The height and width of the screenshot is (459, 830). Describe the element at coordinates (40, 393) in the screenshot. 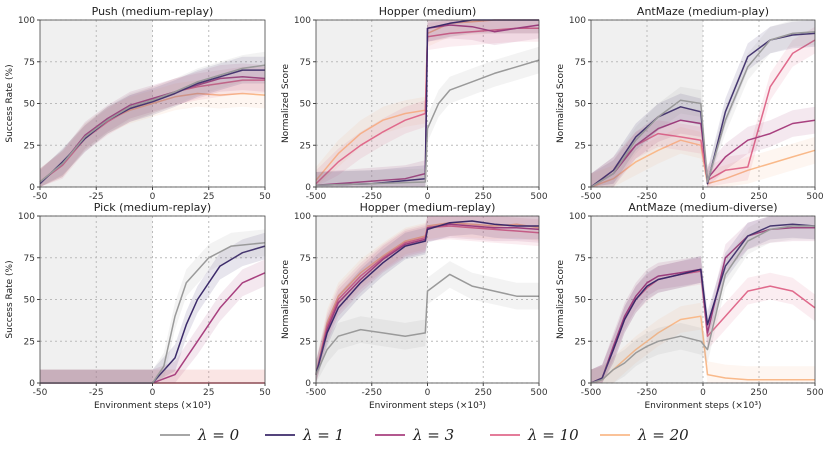

I see `x-tick-label: -50` at that location.